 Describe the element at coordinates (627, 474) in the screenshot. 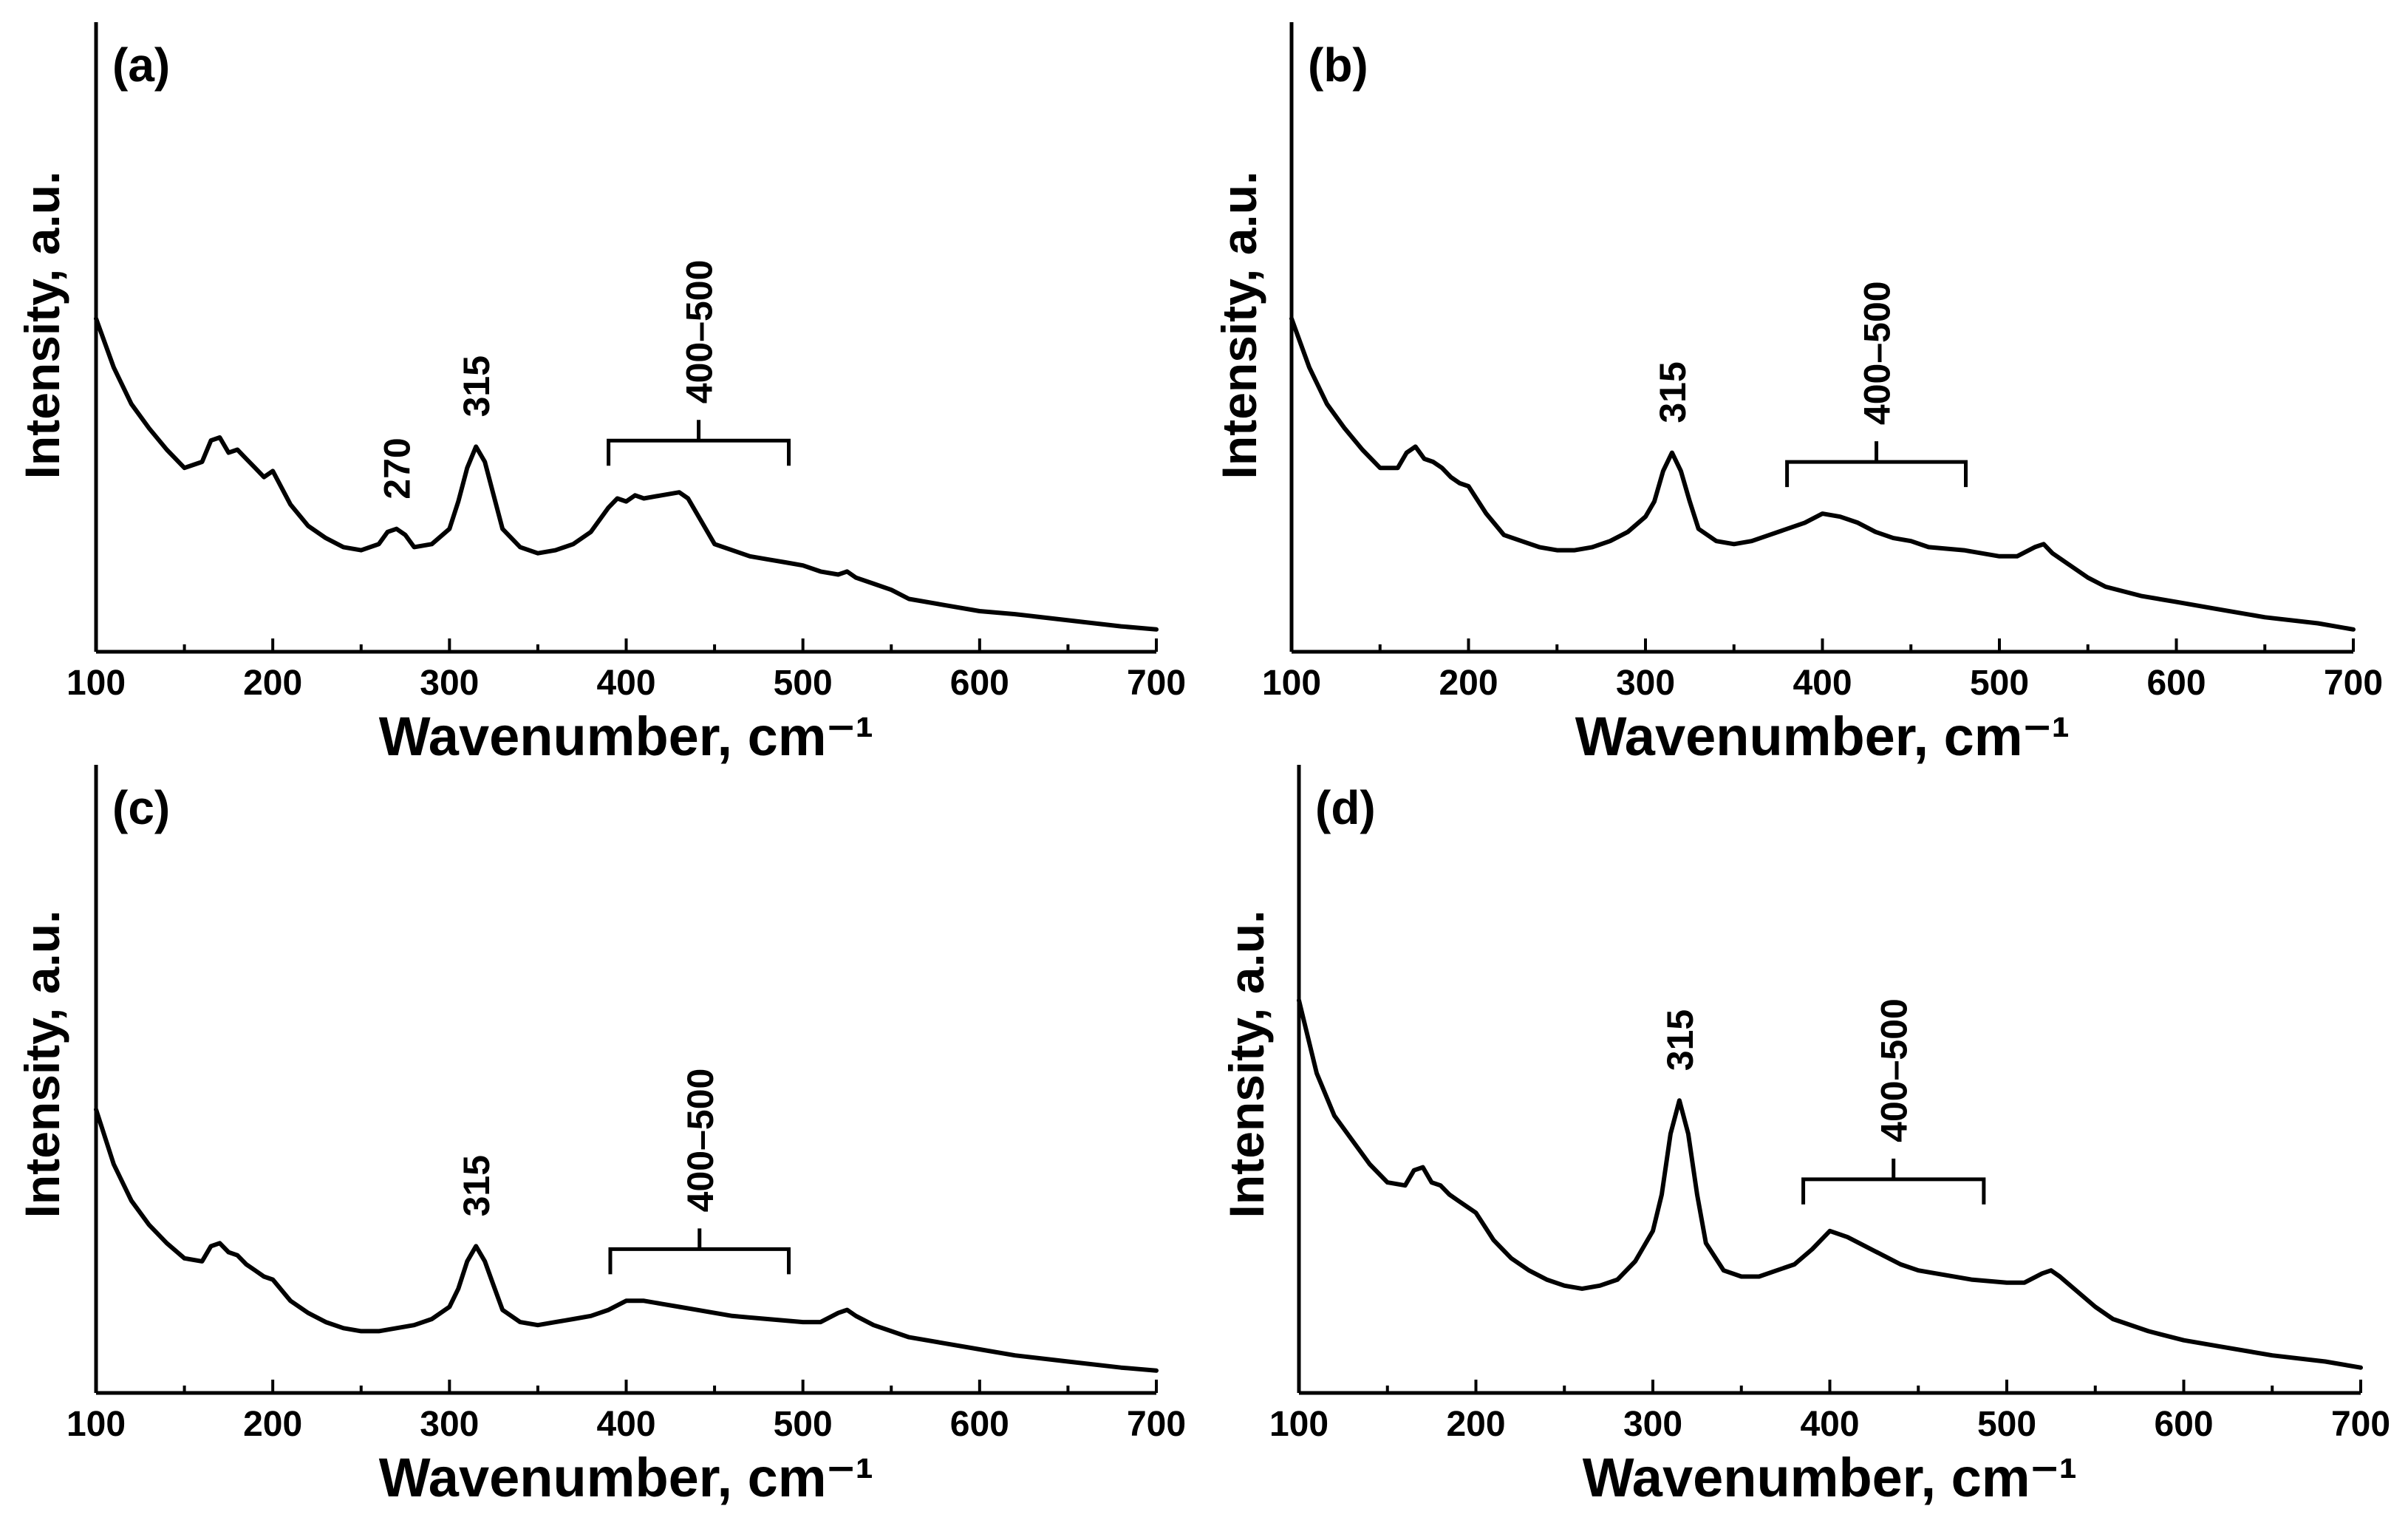

I see `series-line-spectrum-a` at that location.